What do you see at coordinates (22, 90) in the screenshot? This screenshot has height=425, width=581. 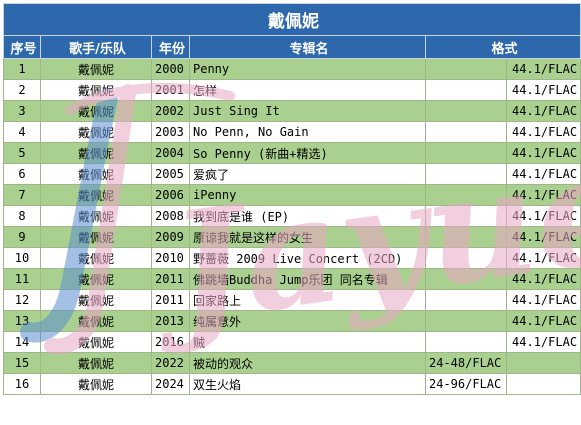 I see `cell-index: 2` at bounding box center [22, 90].